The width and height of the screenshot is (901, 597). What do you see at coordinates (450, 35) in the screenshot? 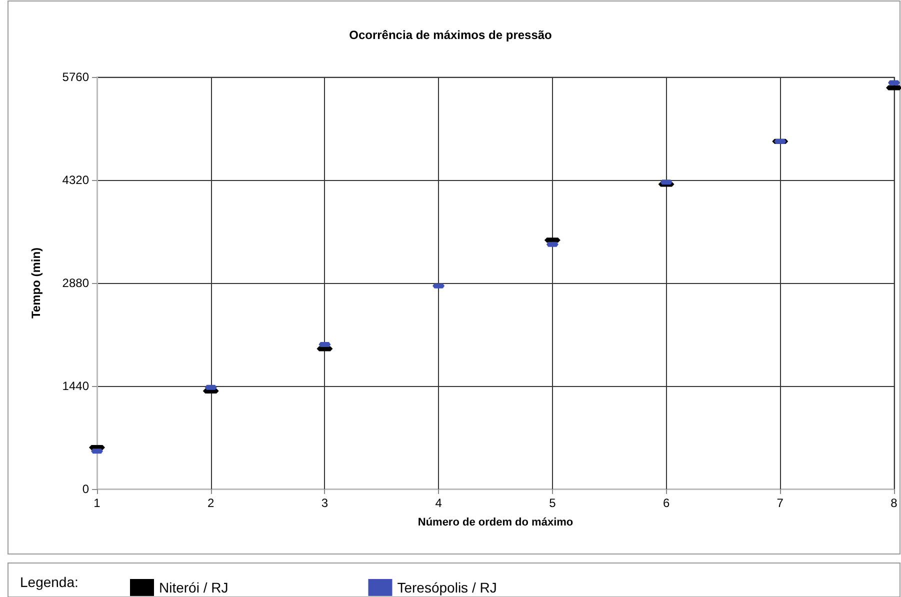
I see `chart-title: Ocorrência de máximos de pressão` at bounding box center [450, 35].